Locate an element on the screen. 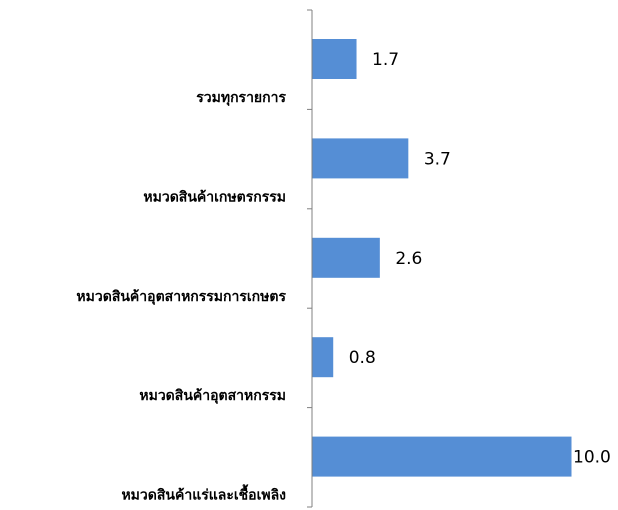 Image resolution: width=618 pixels, height=510 pixels. data-label: 0.8 is located at coordinates (362, 358).